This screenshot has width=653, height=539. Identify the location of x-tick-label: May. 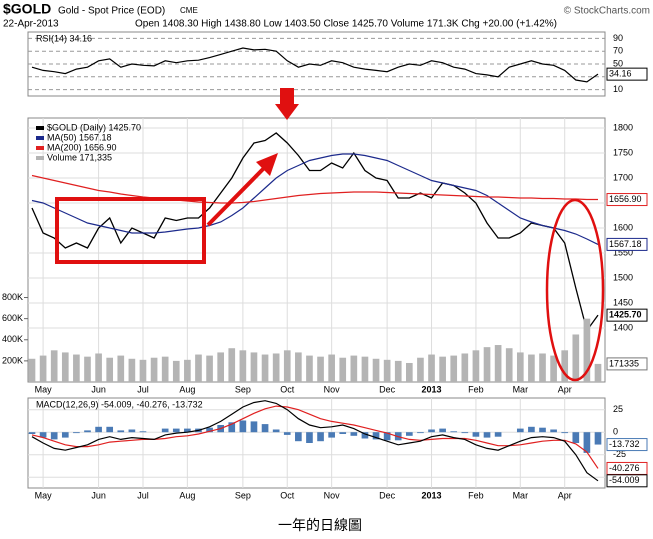
(44, 495).